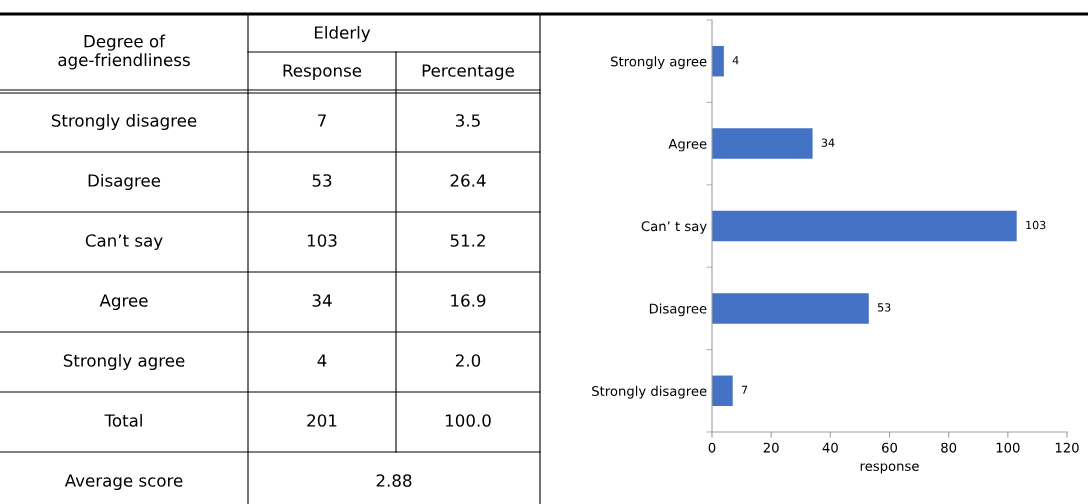 Image resolution: width=1088 pixels, height=504 pixels. I want to click on category-label: Strongly agree, so click(124, 362).